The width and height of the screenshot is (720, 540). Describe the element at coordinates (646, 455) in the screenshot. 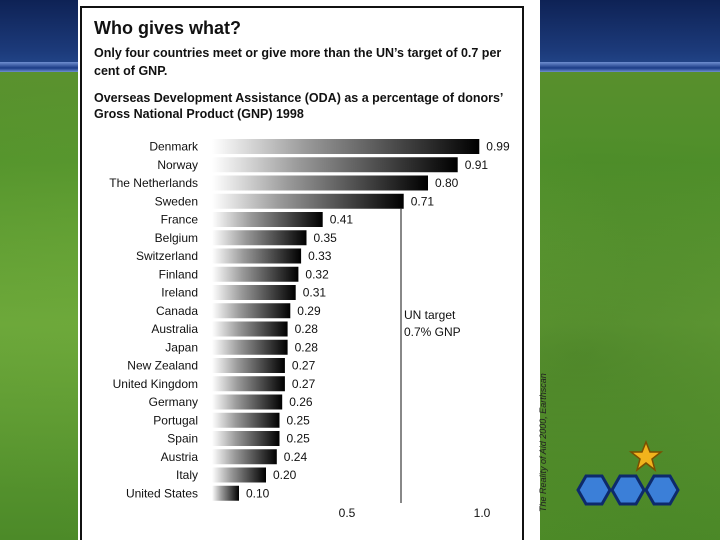

I see `star-icon` at that location.